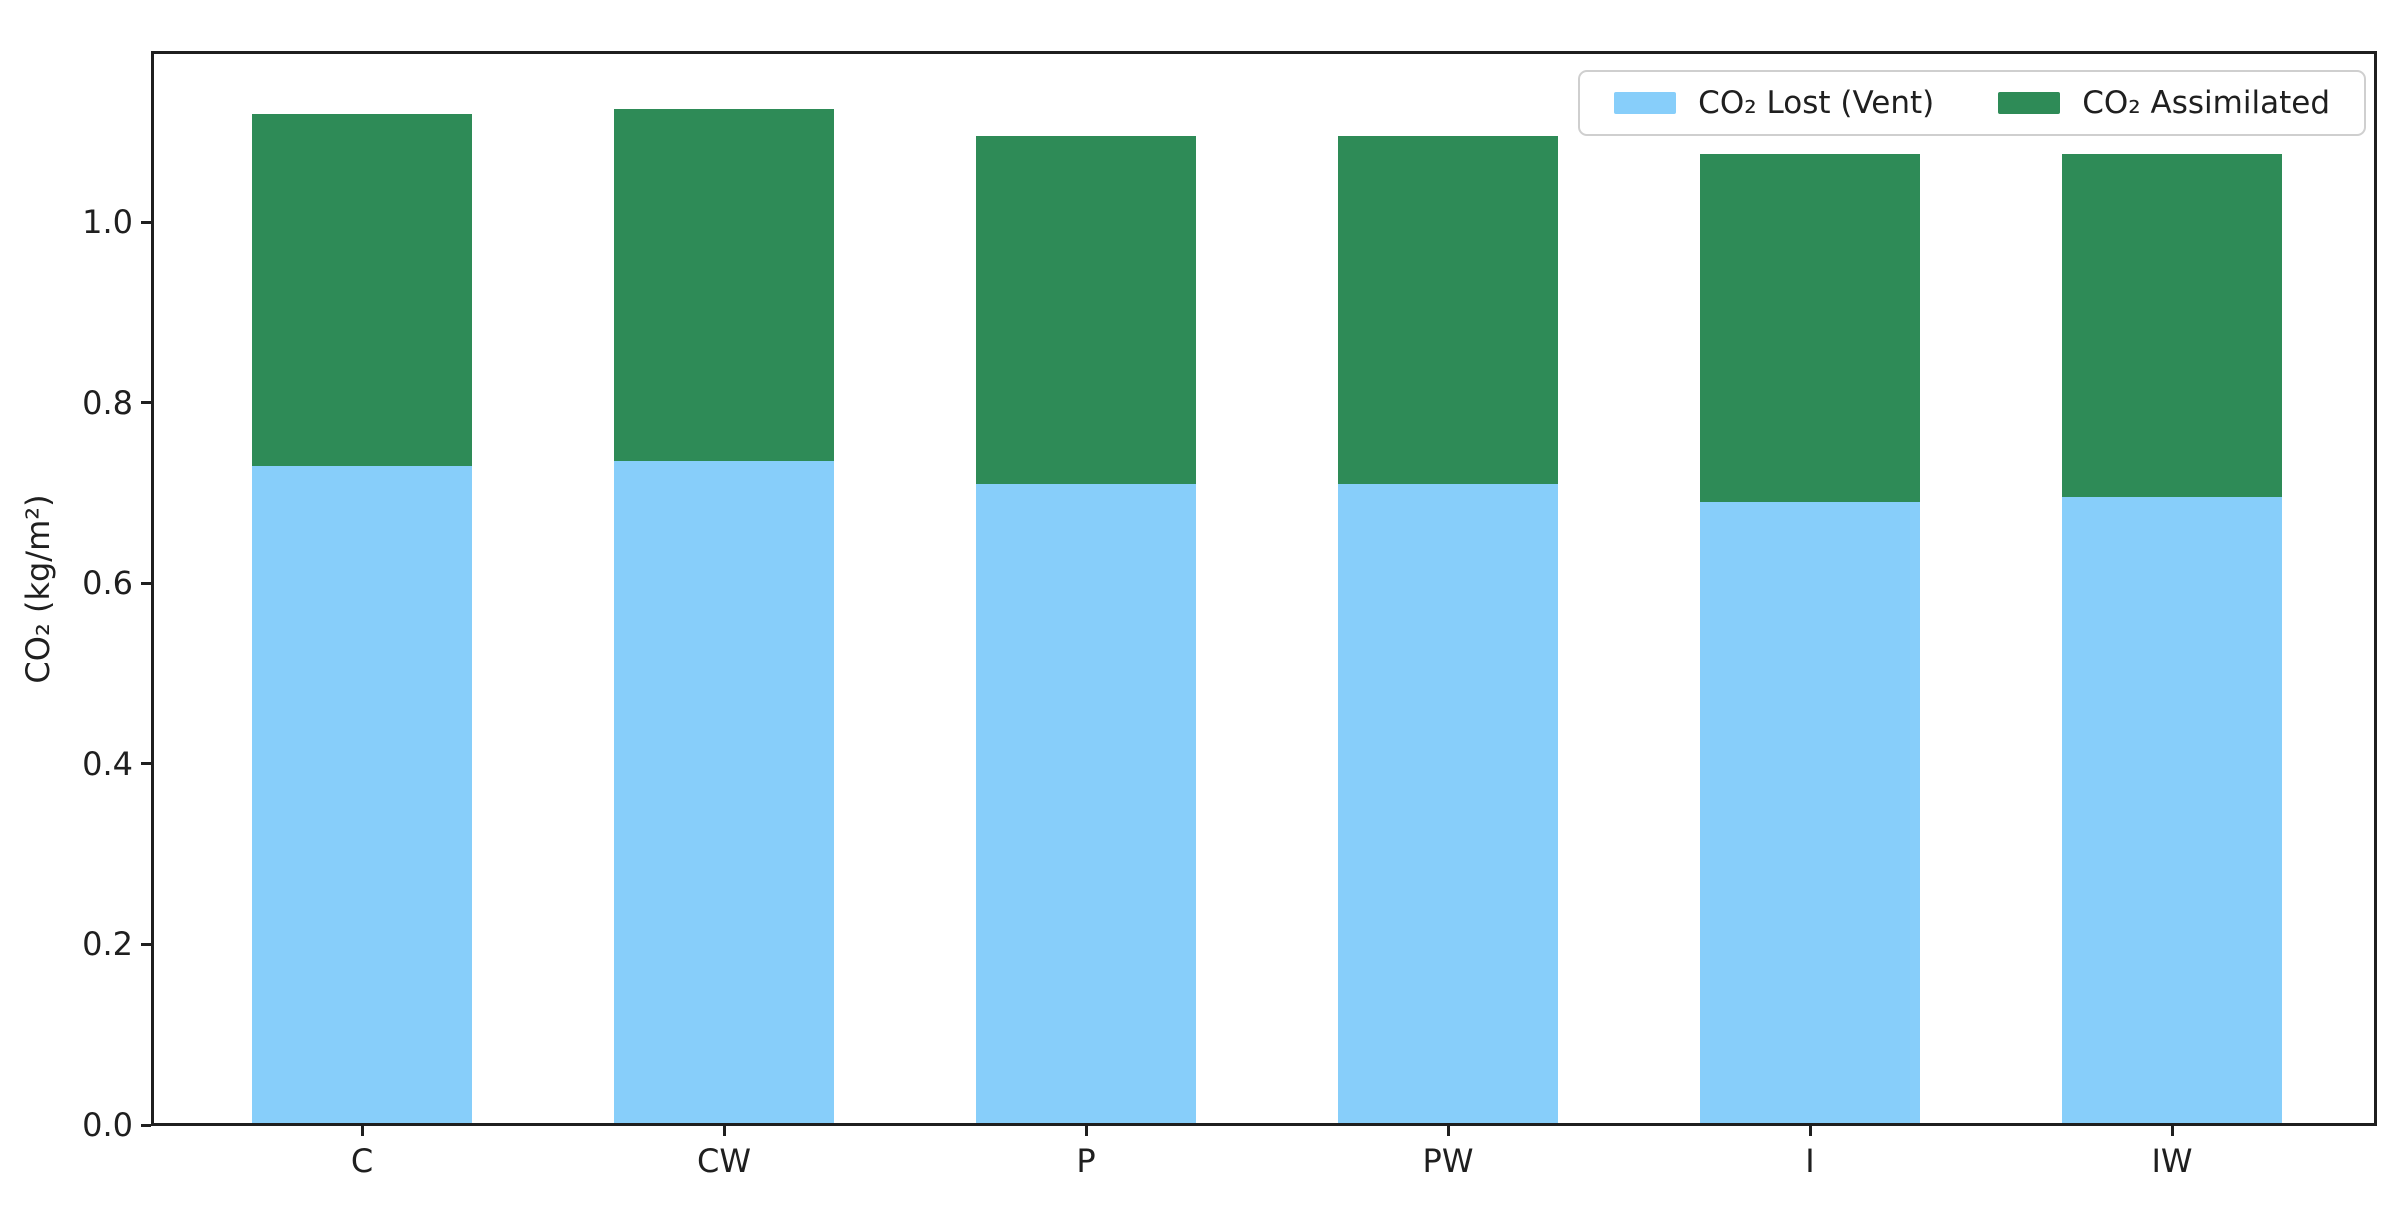  I want to click on x-tick-label-P: P, so click(1086, 1161).